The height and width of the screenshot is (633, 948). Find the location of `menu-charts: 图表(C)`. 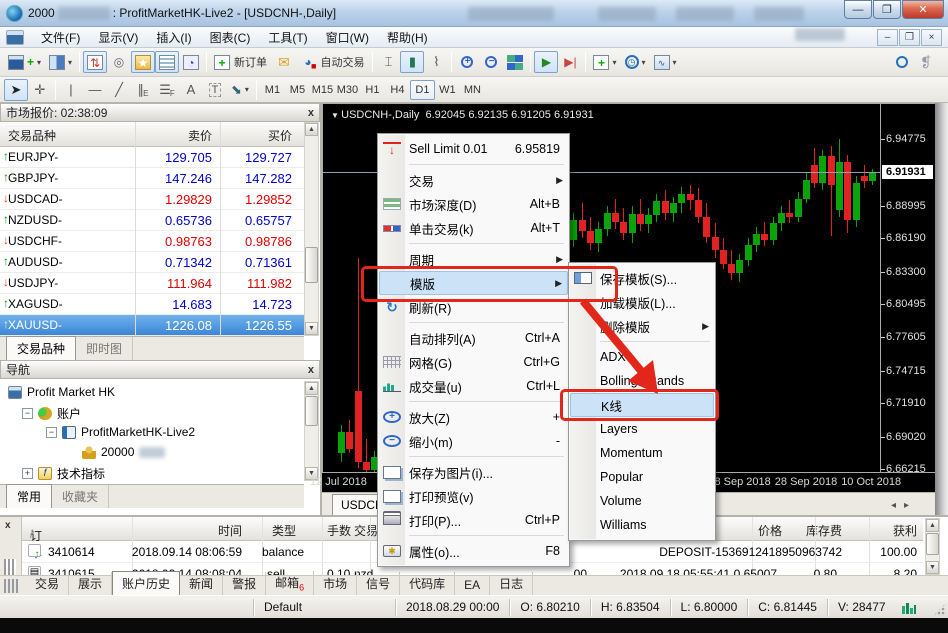

menu-charts: 图表(C) is located at coordinates (230, 37).